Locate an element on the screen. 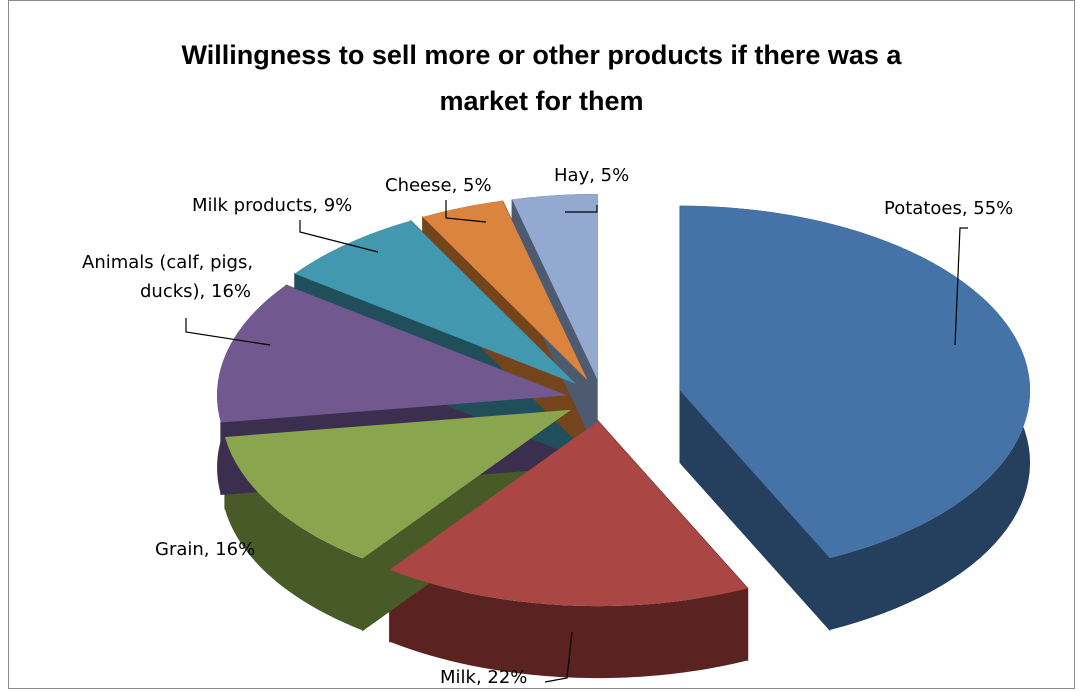  slice-milk-products is located at coordinates (435, 302).